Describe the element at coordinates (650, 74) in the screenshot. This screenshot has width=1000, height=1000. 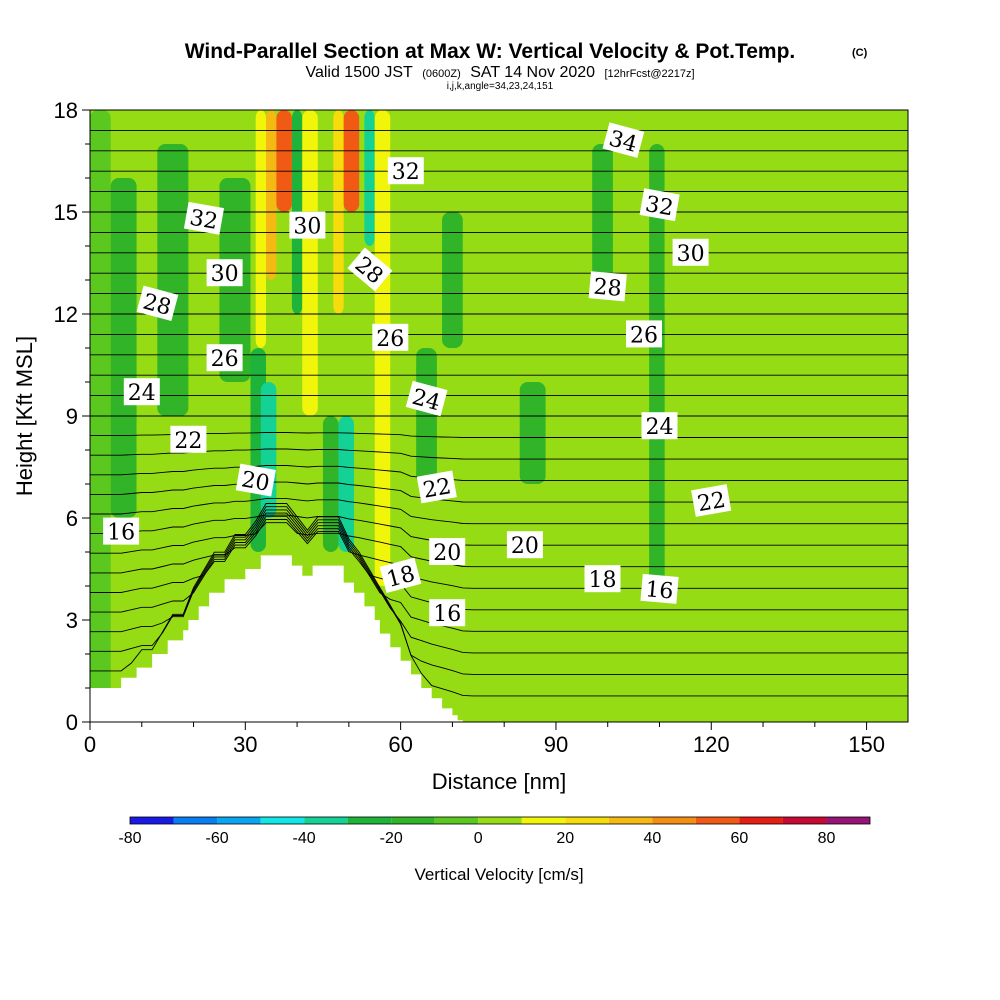
I see `subtitle-forecast: [12hrFcst@2217z]` at that location.